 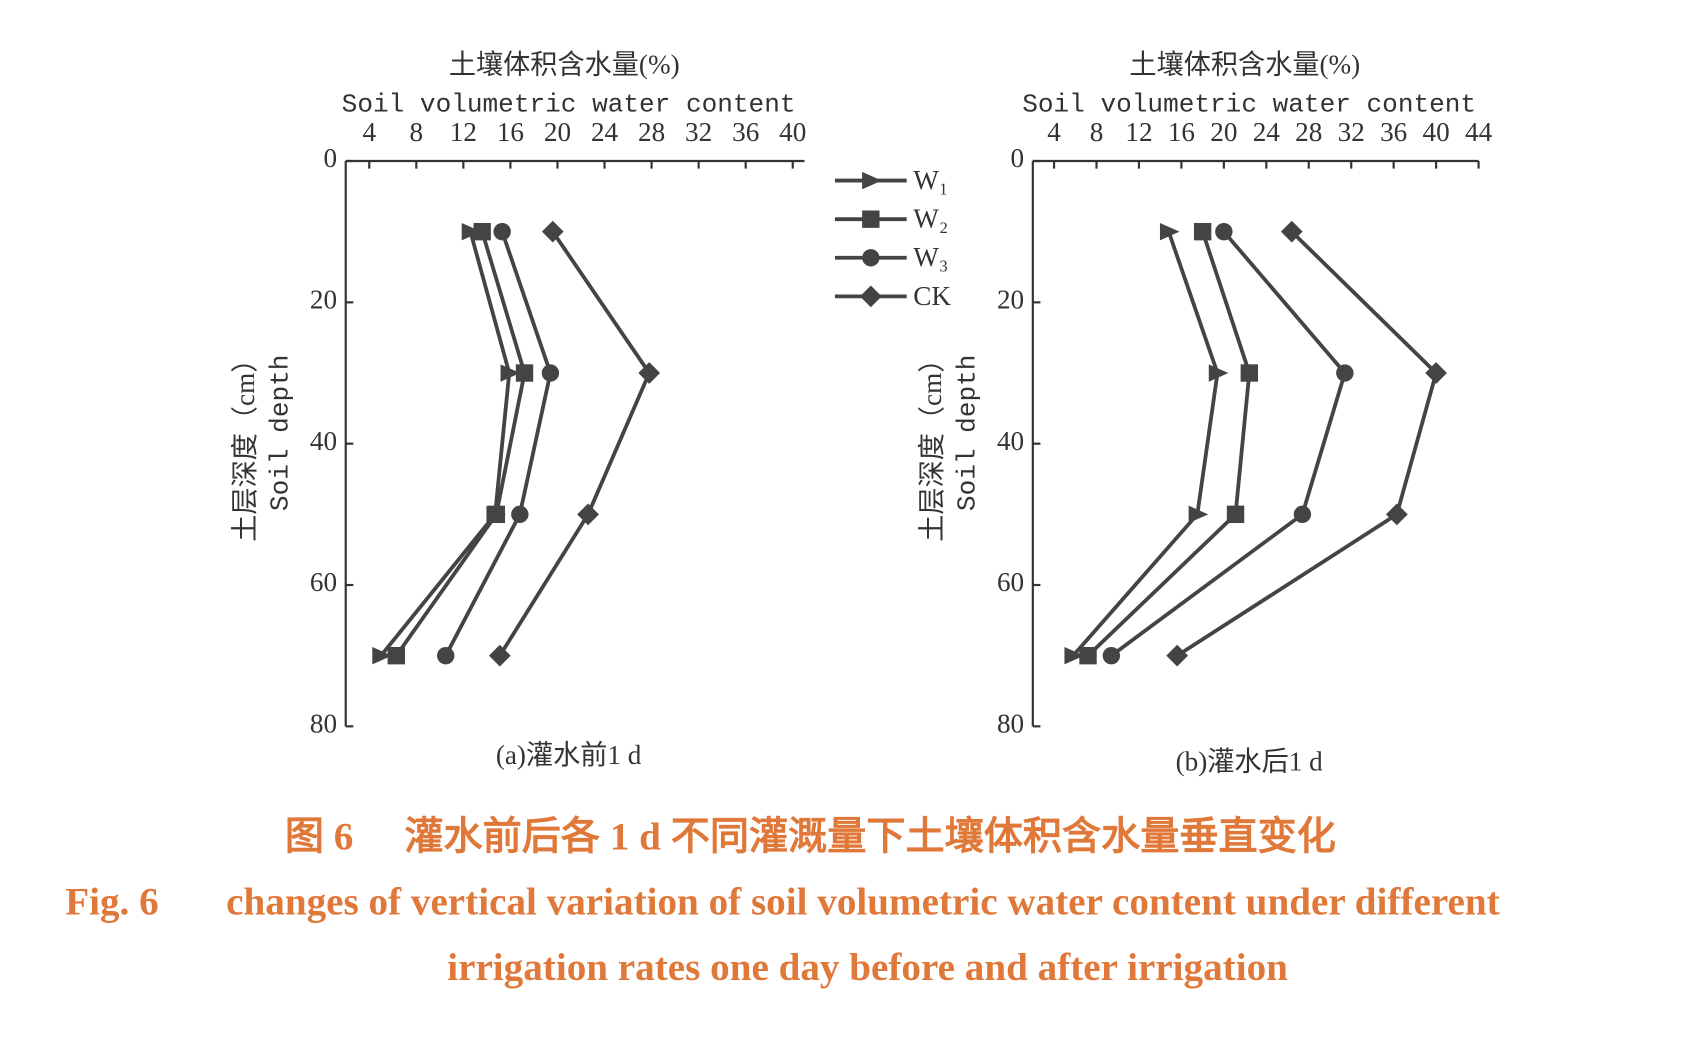 I want to click on x-tick-label: 44, so click(x=1479, y=132).